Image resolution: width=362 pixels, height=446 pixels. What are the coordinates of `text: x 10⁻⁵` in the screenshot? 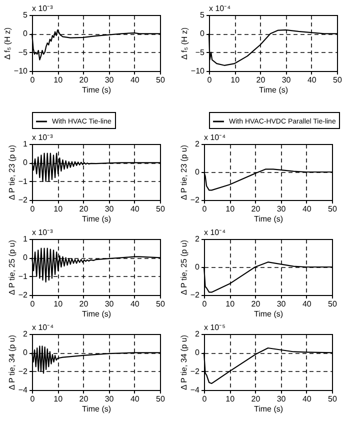 It's located at (215, 327).